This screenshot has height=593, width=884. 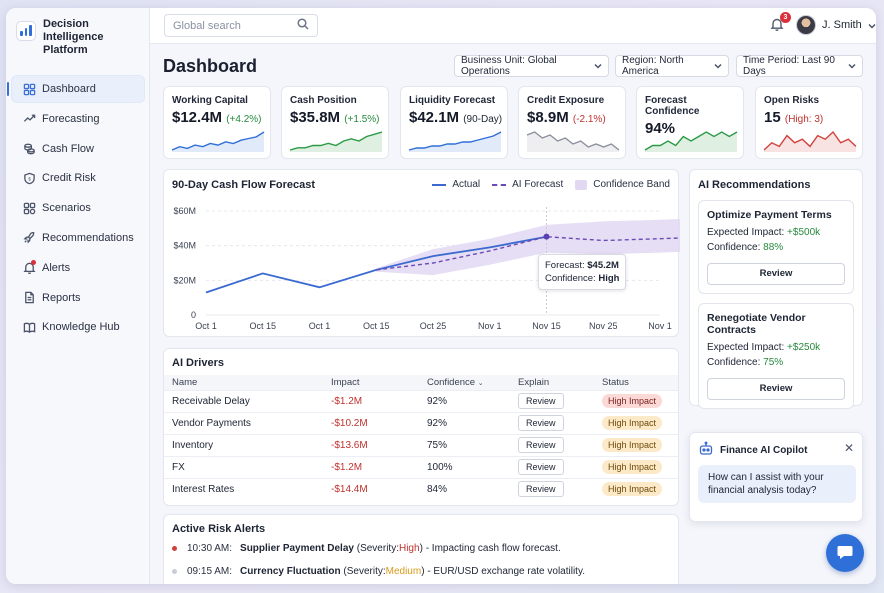 What do you see at coordinates (217, 122) in the screenshot?
I see `kpi-card-working-capital: Working Capital $12.4M (+4.2%)` at bounding box center [217, 122].